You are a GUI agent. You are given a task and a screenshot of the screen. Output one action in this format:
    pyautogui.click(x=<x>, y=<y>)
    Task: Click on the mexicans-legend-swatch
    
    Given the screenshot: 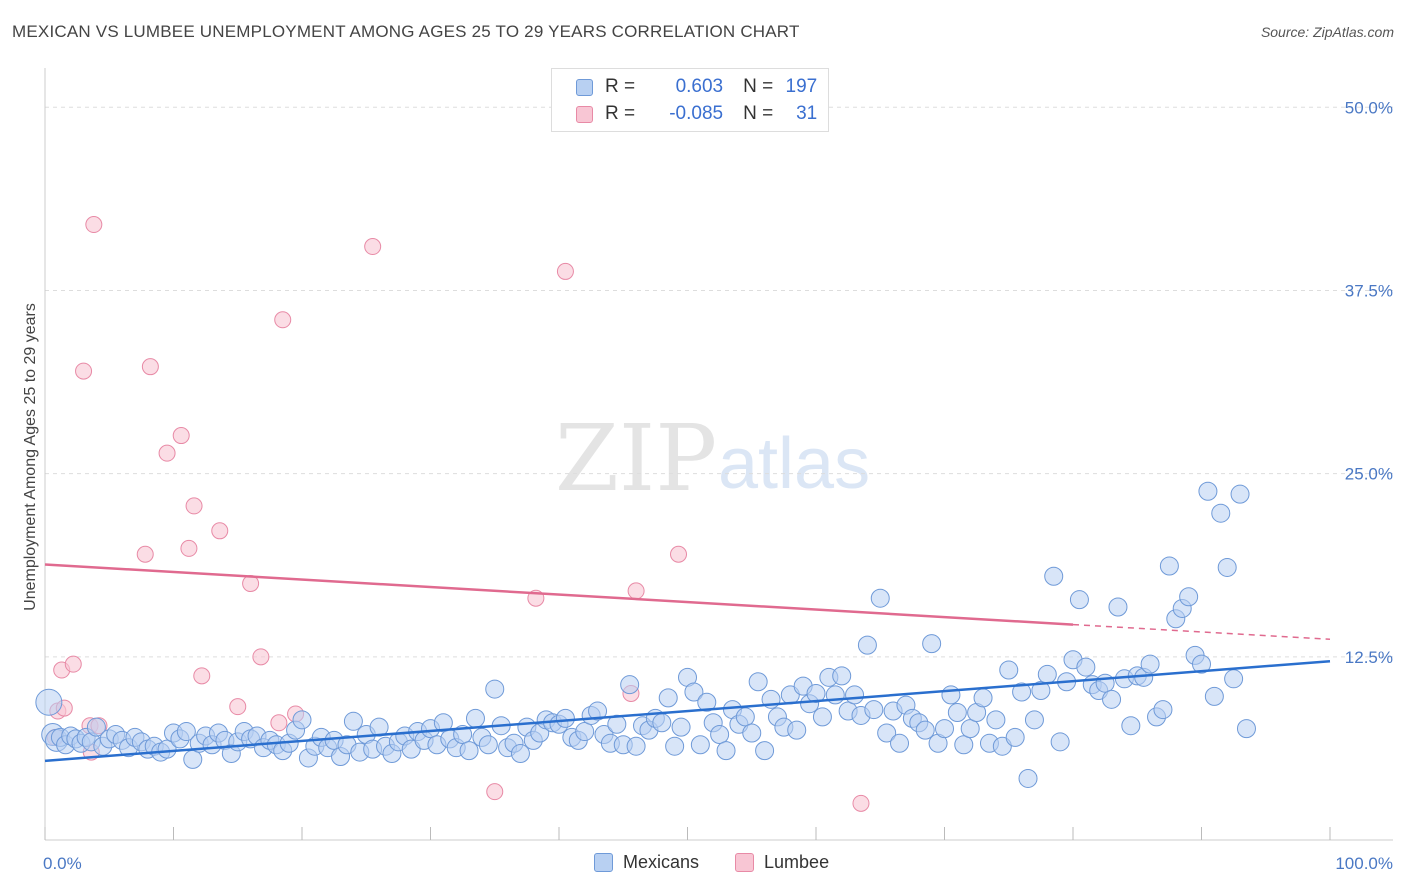 What is the action you would take?
    pyautogui.click(x=603, y=862)
    